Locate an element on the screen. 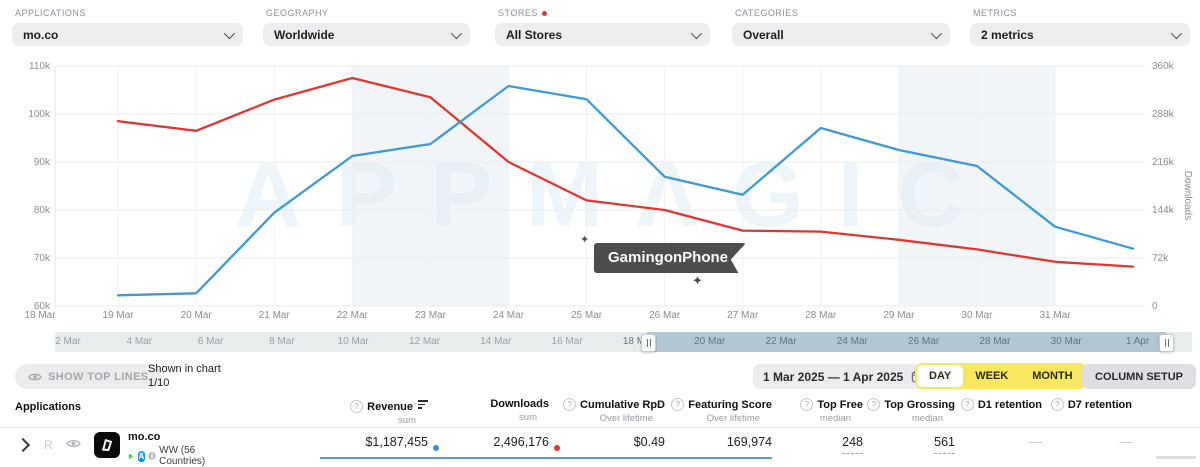  scrubber-date-label: 16 Mar is located at coordinates (567, 341).